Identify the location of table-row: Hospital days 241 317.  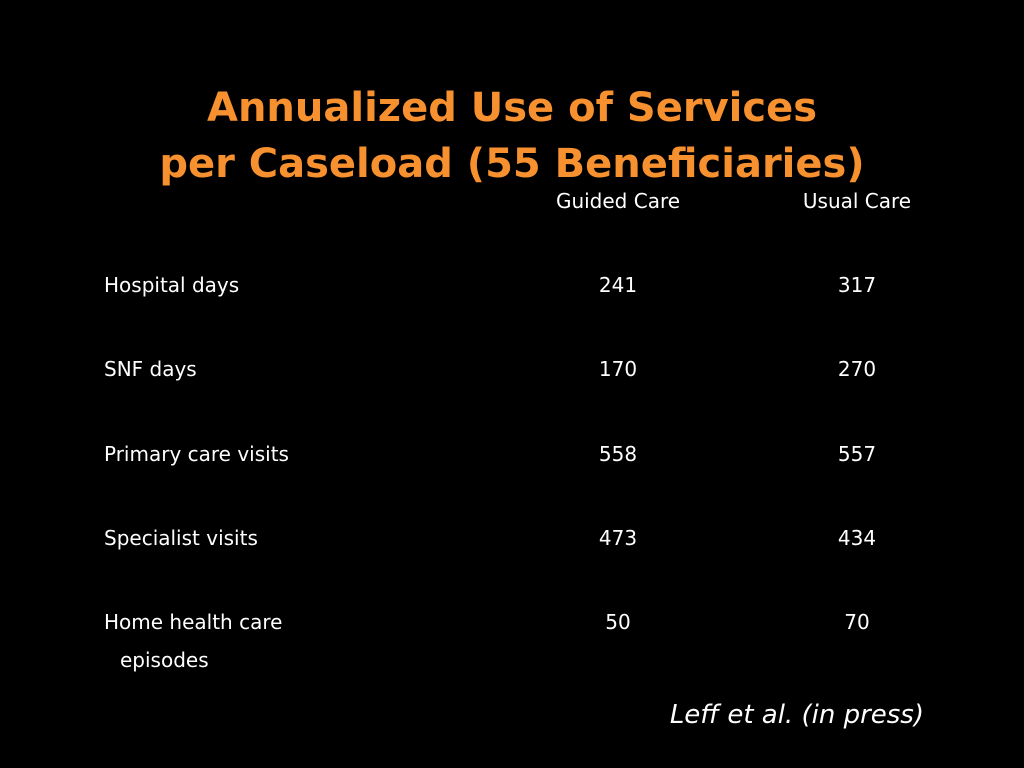
(512, 296).